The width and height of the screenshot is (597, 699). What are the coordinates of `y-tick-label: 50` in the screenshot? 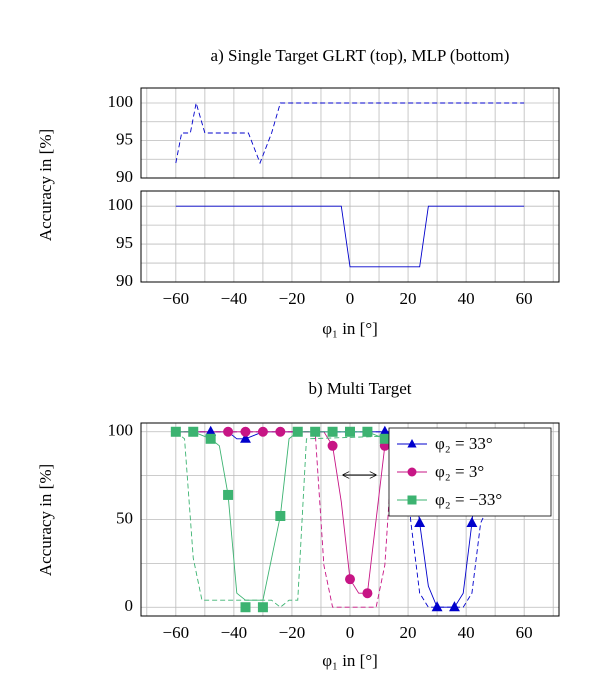 It's located at (124, 517).